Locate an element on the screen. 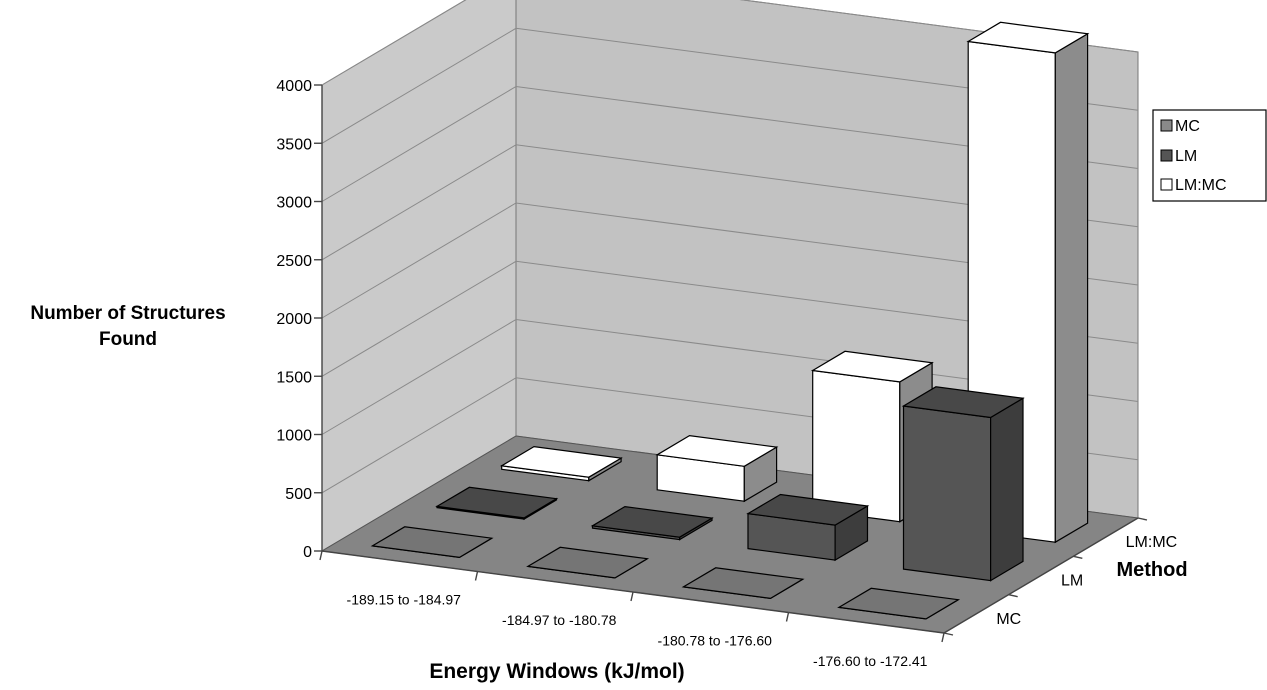 The height and width of the screenshot is (690, 1267). x-axis-title: Energy Windows (kJ/mol) is located at coordinates (556, 671).